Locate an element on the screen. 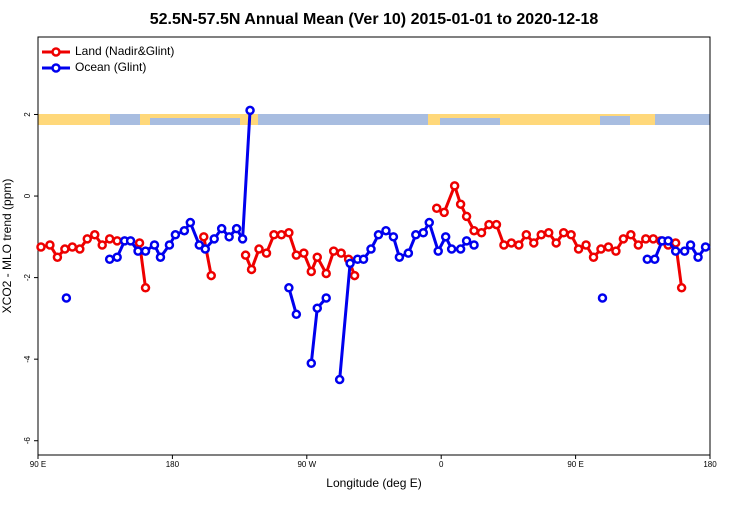 This screenshot has width=750, height=505. legend-label: Ocean (Glint) is located at coordinates (110, 67).